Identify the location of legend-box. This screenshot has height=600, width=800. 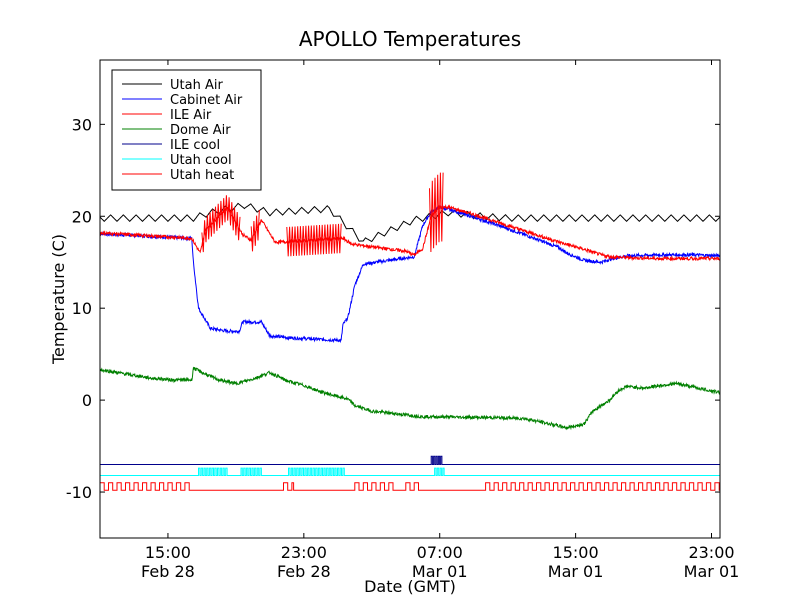
(186, 130).